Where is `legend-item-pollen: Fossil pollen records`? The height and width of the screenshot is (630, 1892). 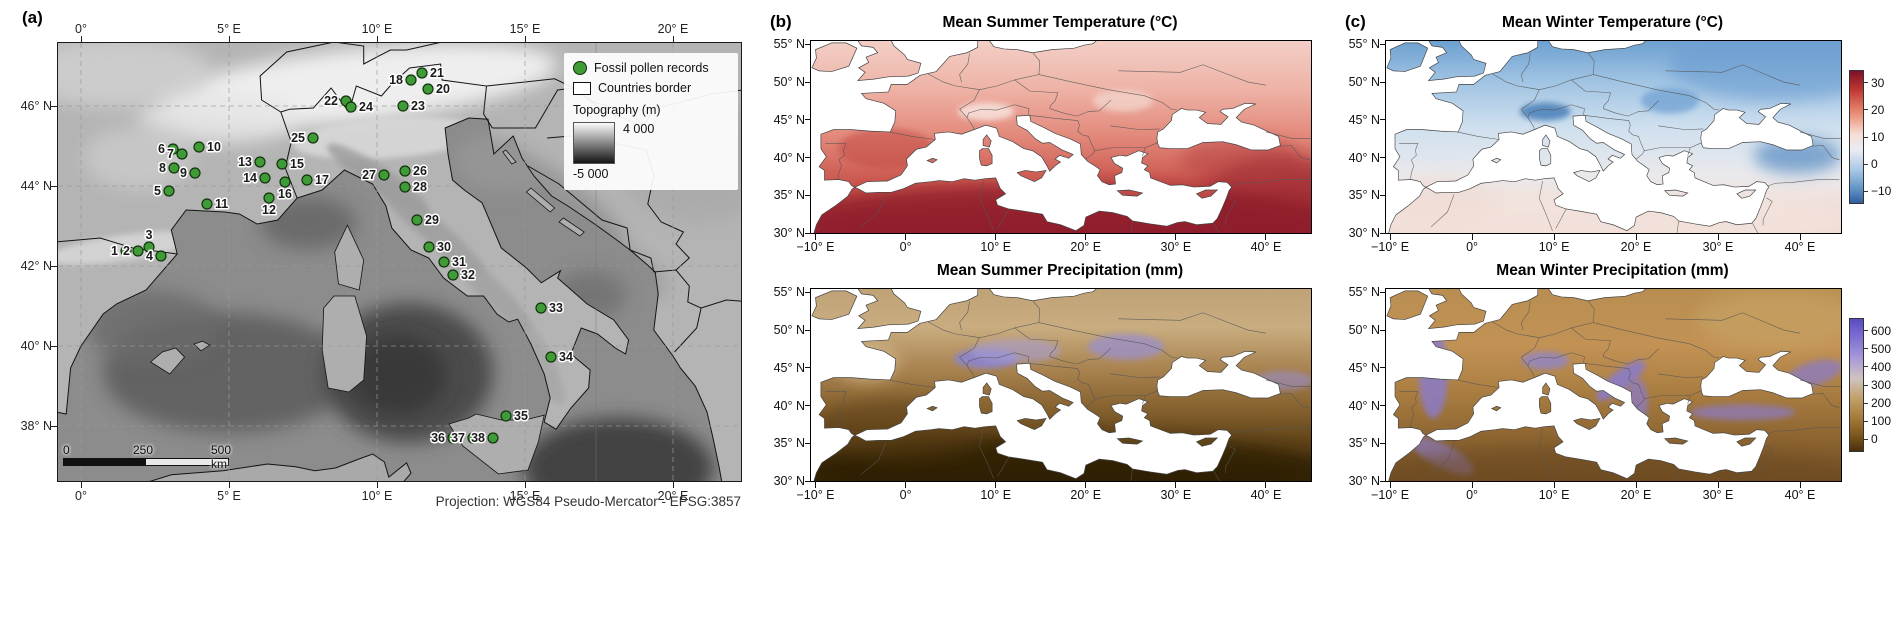
legend-item-pollen: Fossil pollen records is located at coordinates (651, 68).